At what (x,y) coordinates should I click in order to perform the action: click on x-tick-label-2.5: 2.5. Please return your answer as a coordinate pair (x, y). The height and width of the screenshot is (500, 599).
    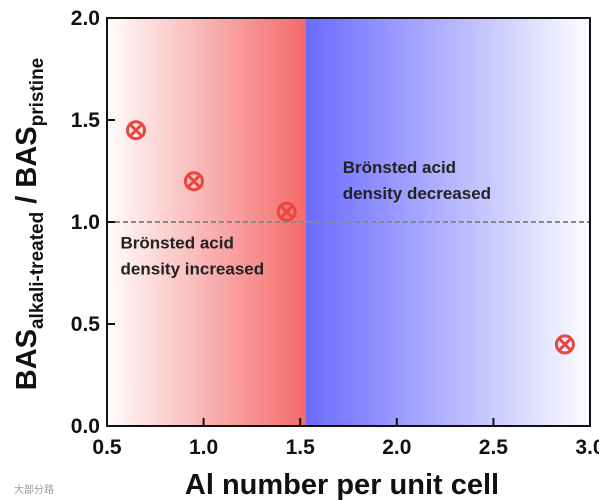
    Looking at the image, I should click on (494, 447).